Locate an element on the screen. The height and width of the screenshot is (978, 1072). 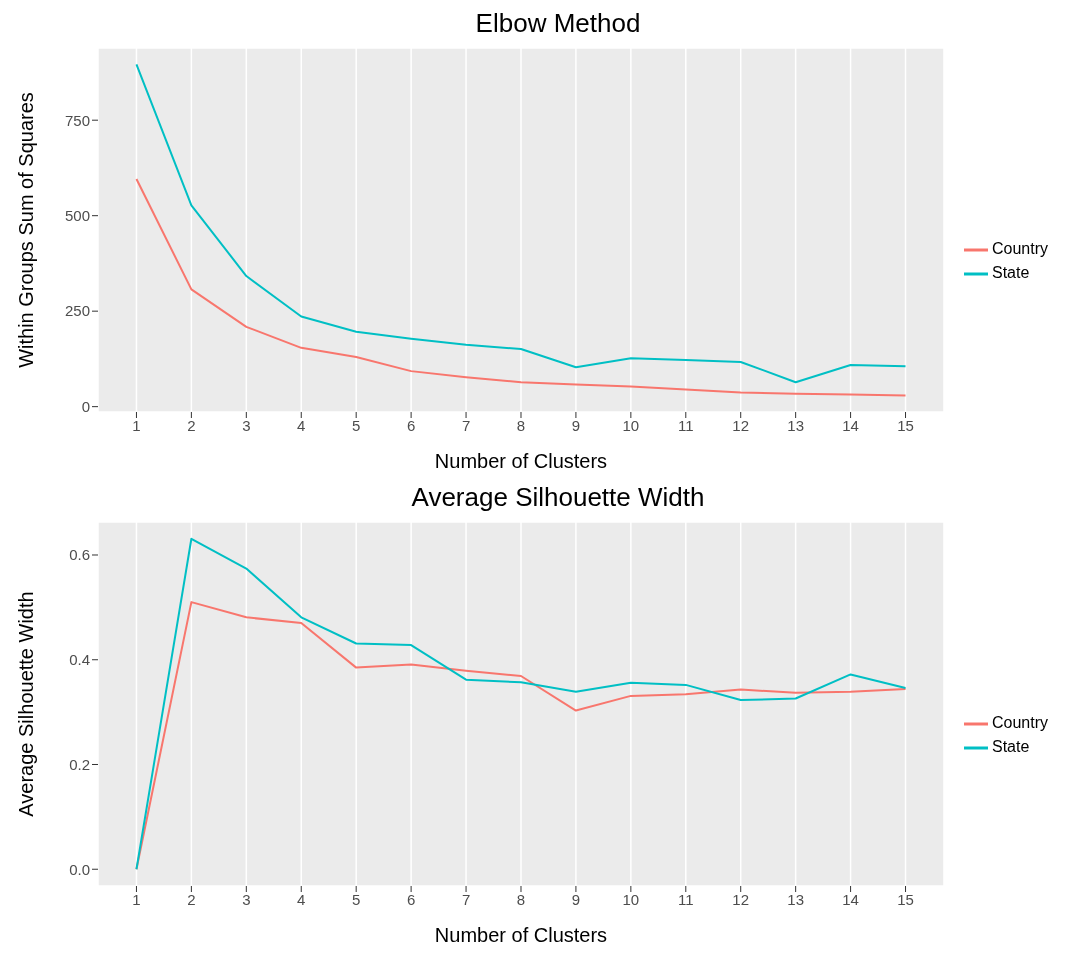
y-tick-label: 0 is located at coordinates (85, 406).